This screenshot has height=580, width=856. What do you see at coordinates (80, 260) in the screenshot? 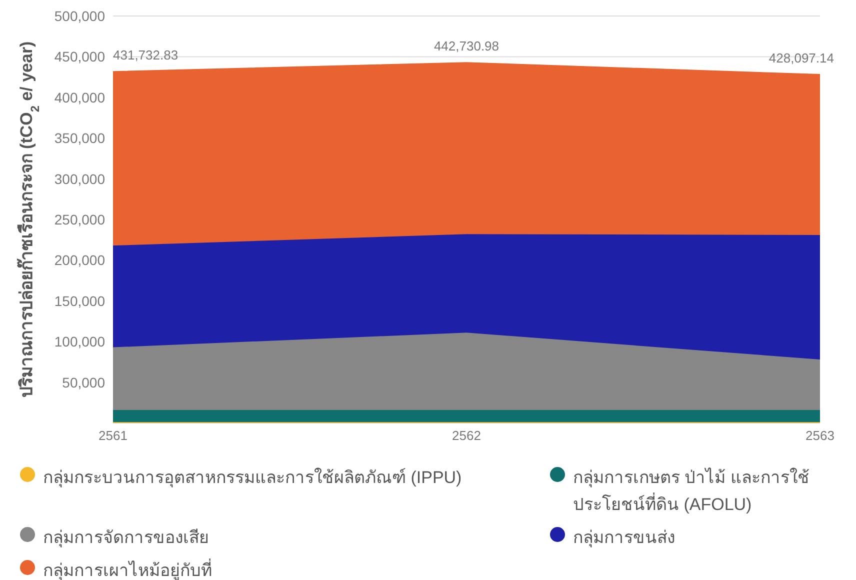
I see `y-tick-label: 200,000` at bounding box center [80, 260].